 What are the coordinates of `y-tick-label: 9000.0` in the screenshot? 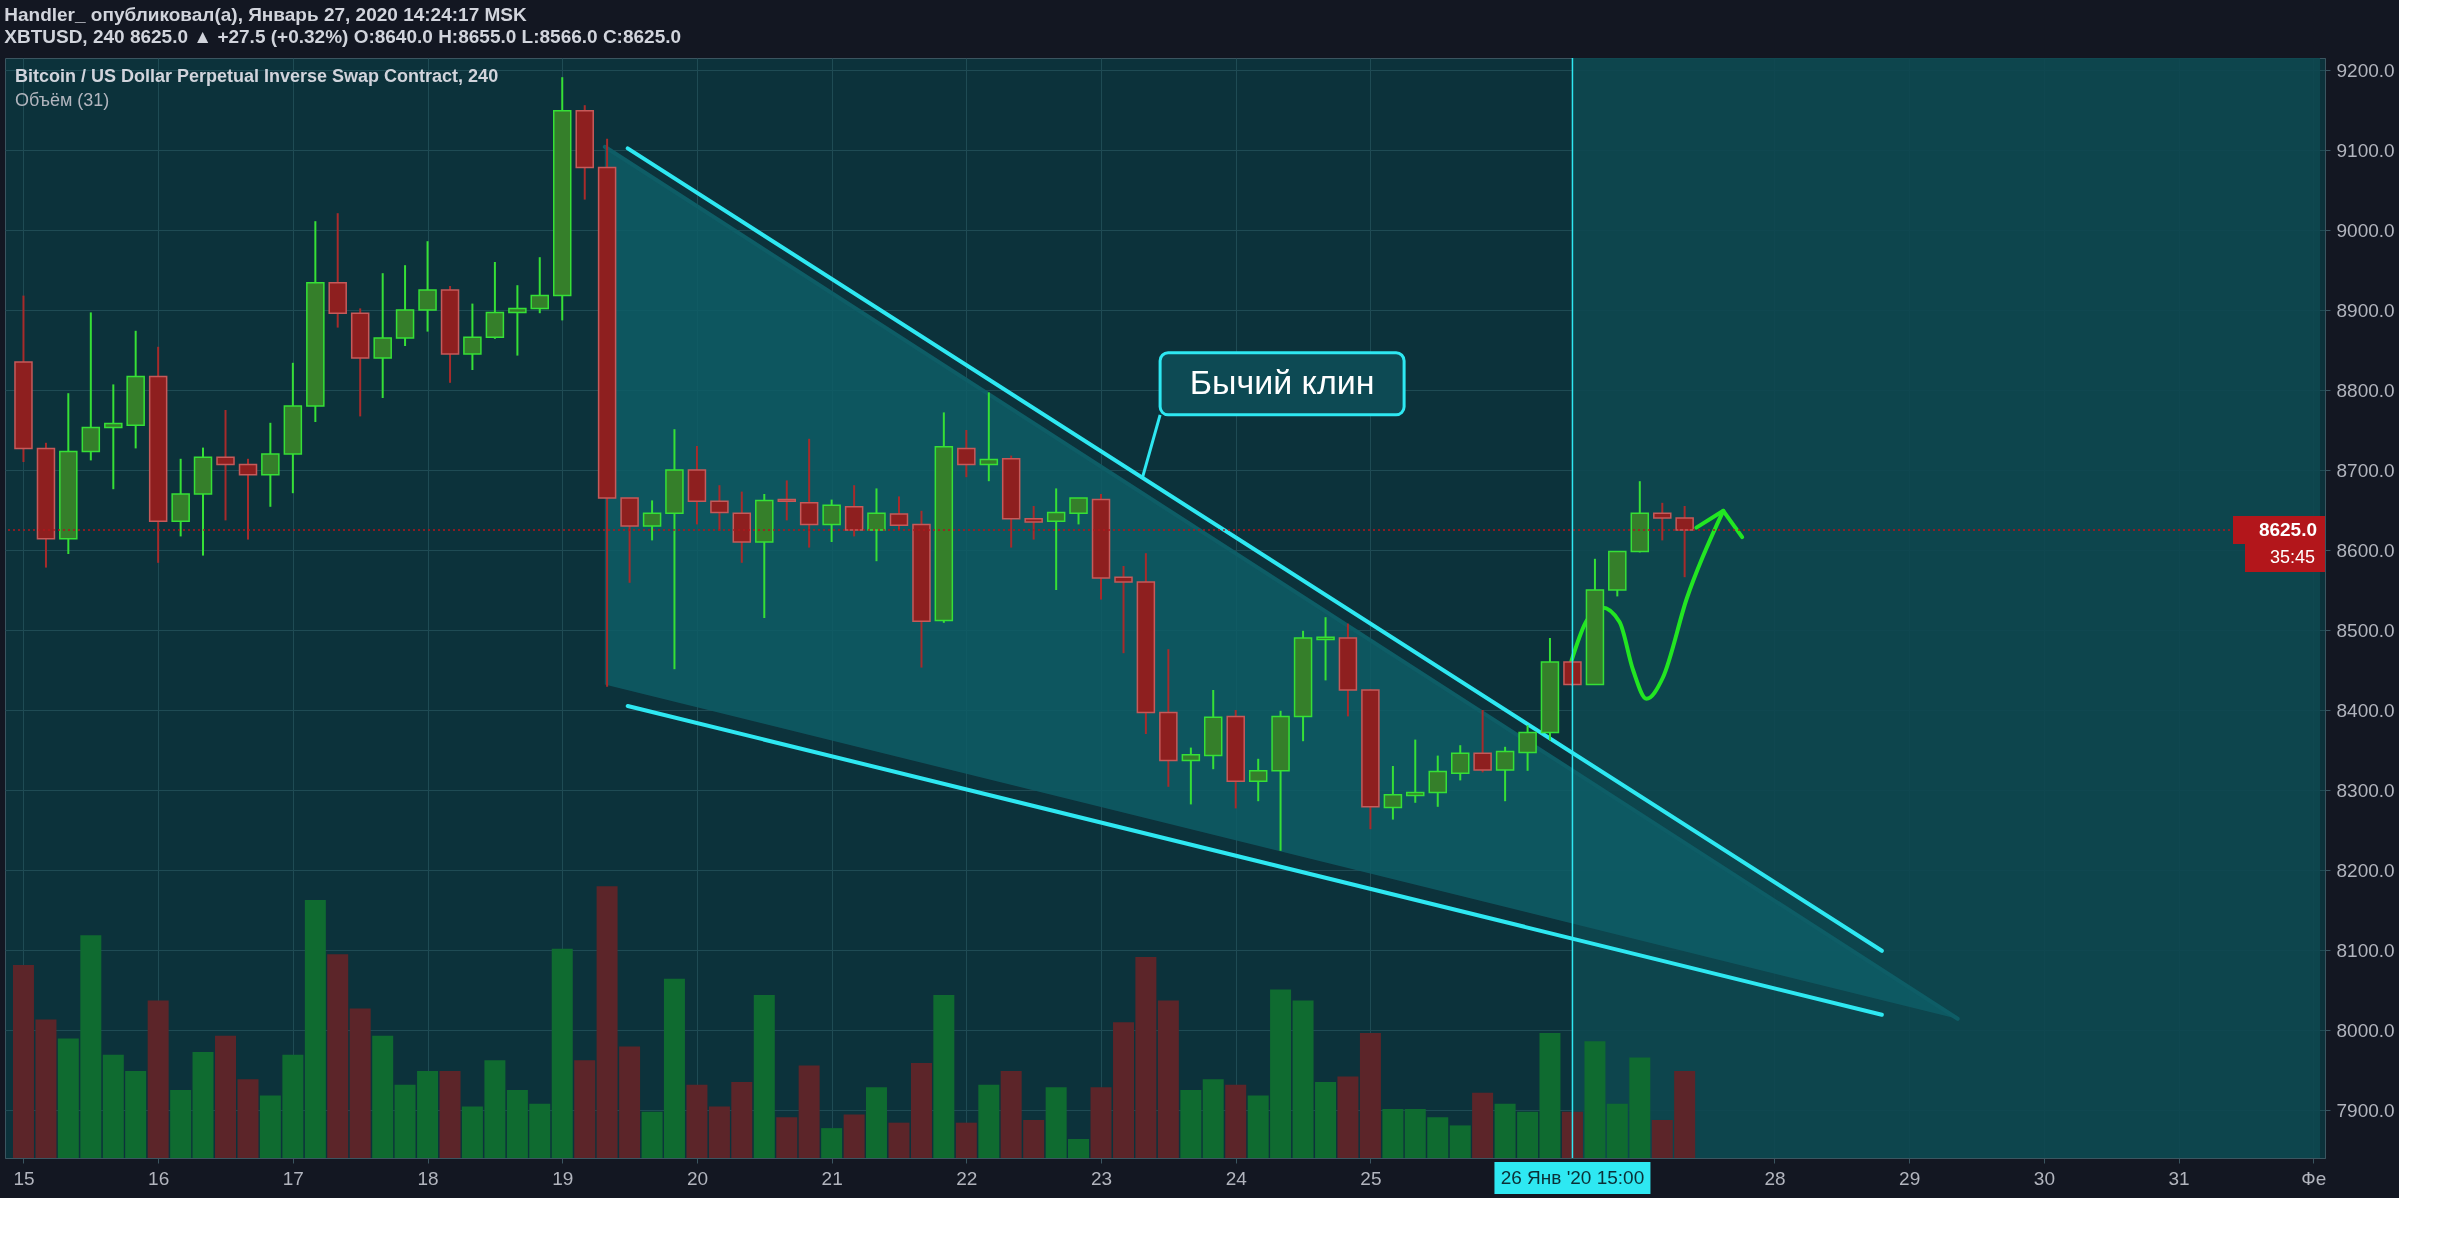 It's located at (2365, 230).